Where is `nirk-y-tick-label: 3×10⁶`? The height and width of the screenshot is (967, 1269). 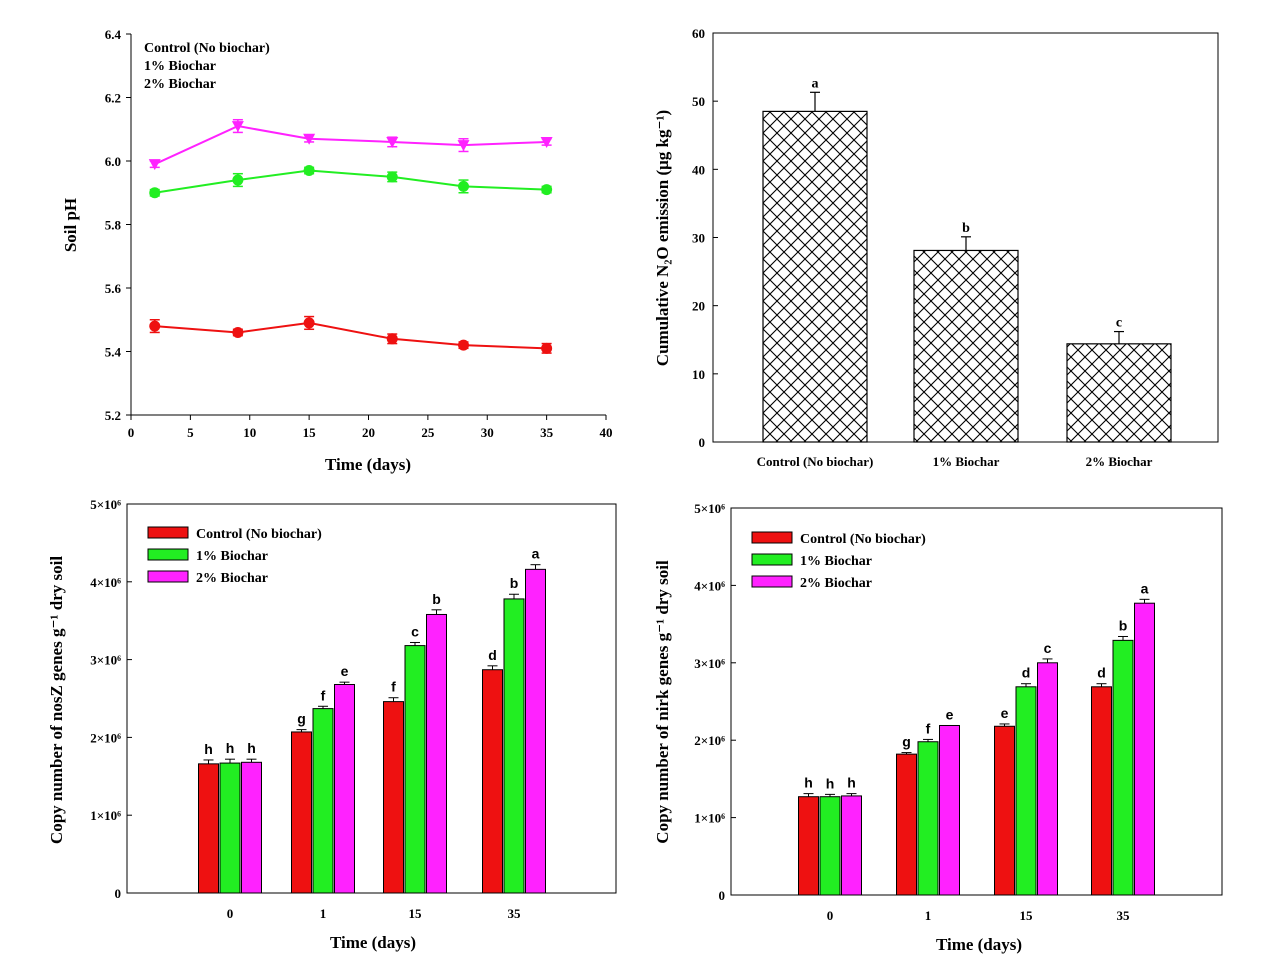
nirk-y-tick-label: 3×10⁶ is located at coordinates (709, 663).